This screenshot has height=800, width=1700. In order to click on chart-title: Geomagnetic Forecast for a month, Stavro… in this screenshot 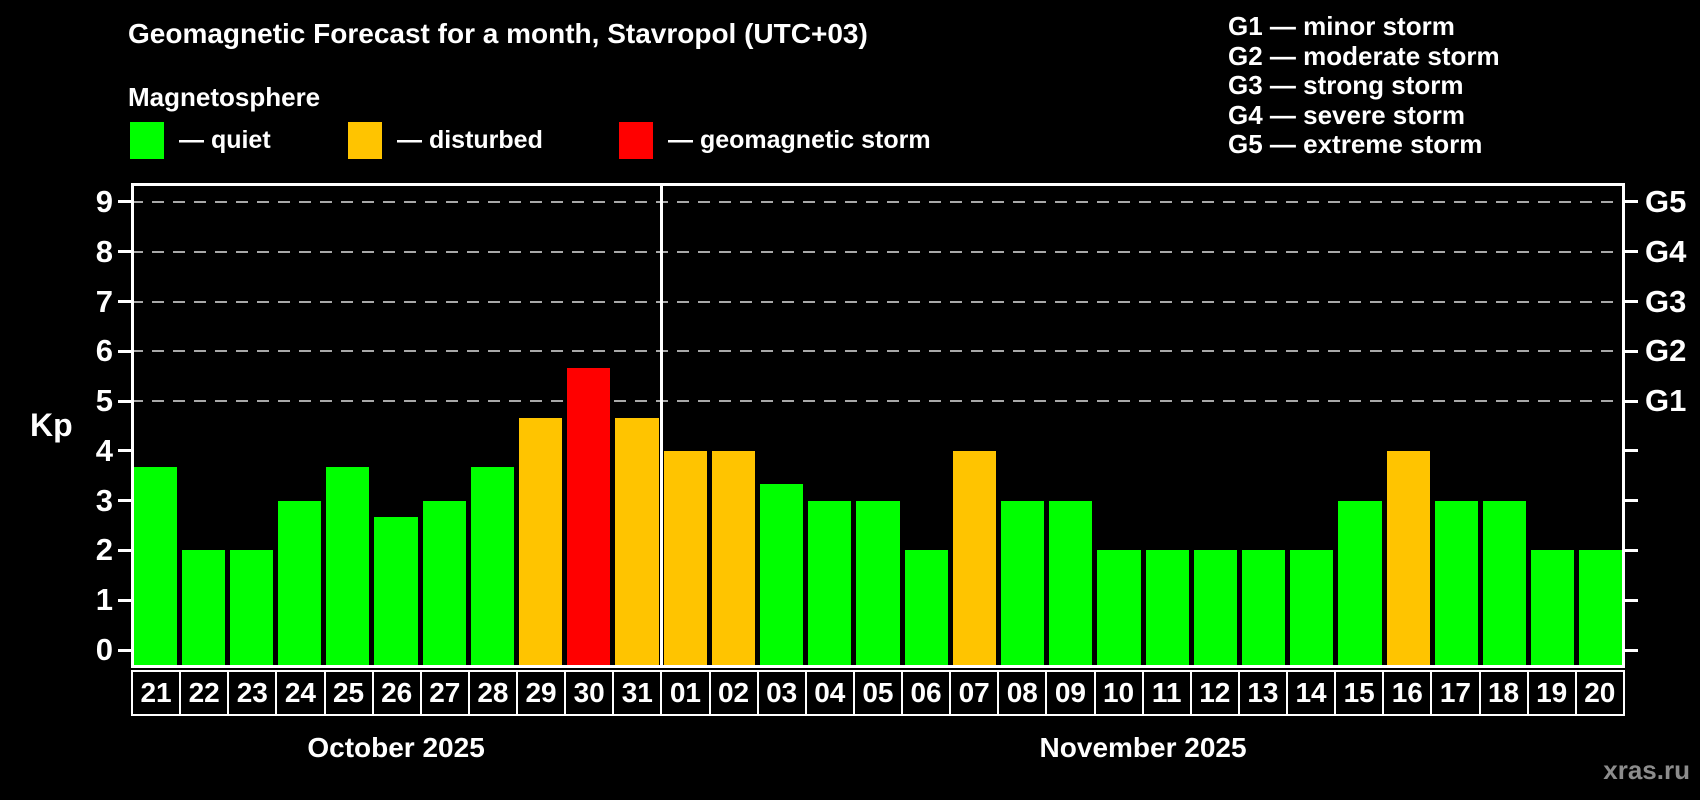, I will do `click(498, 33)`.